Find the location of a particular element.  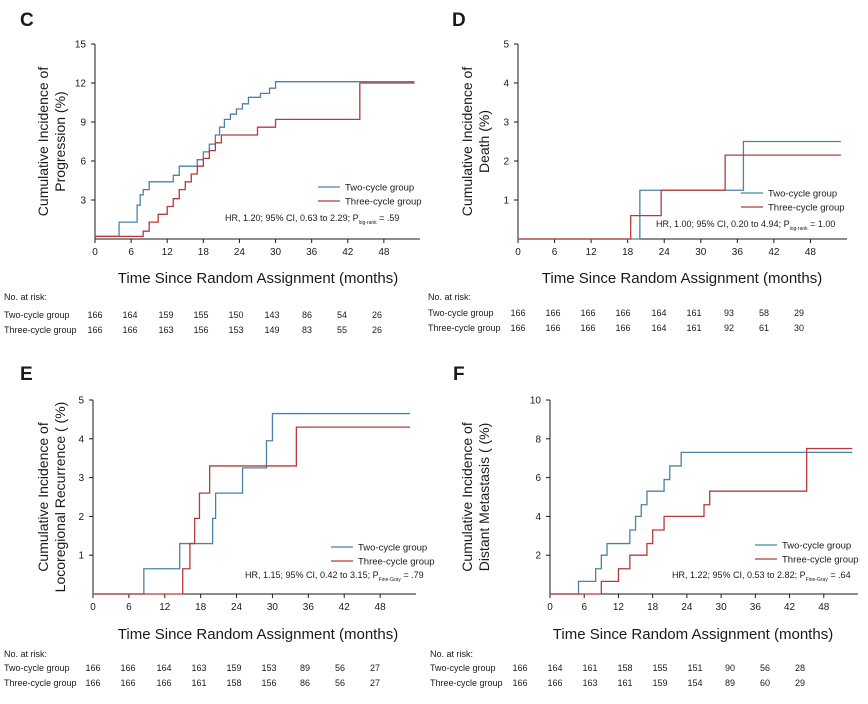

panel-letter: F is located at coordinates (459, 374).